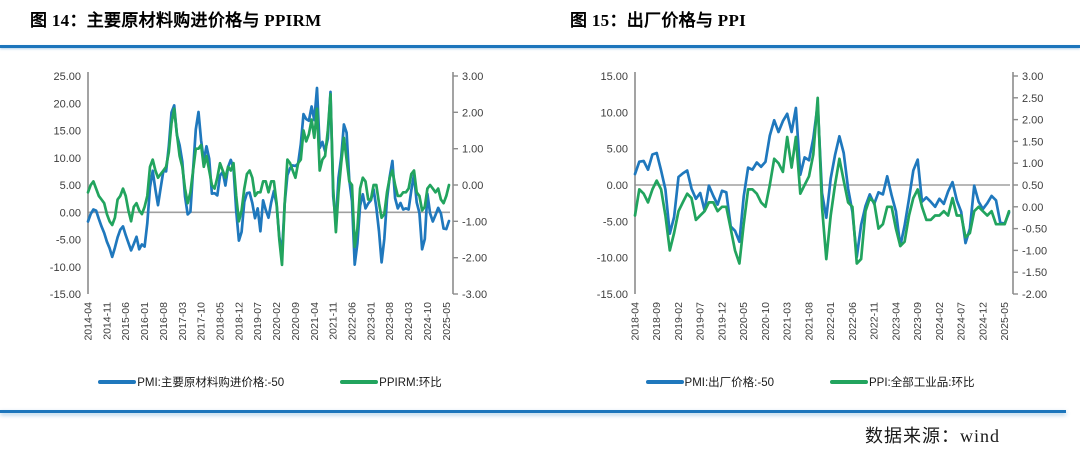  What do you see at coordinates (657, 321) in the screenshot?
I see `x-axis-tick-label: 2018-09` at bounding box center [657, 321].